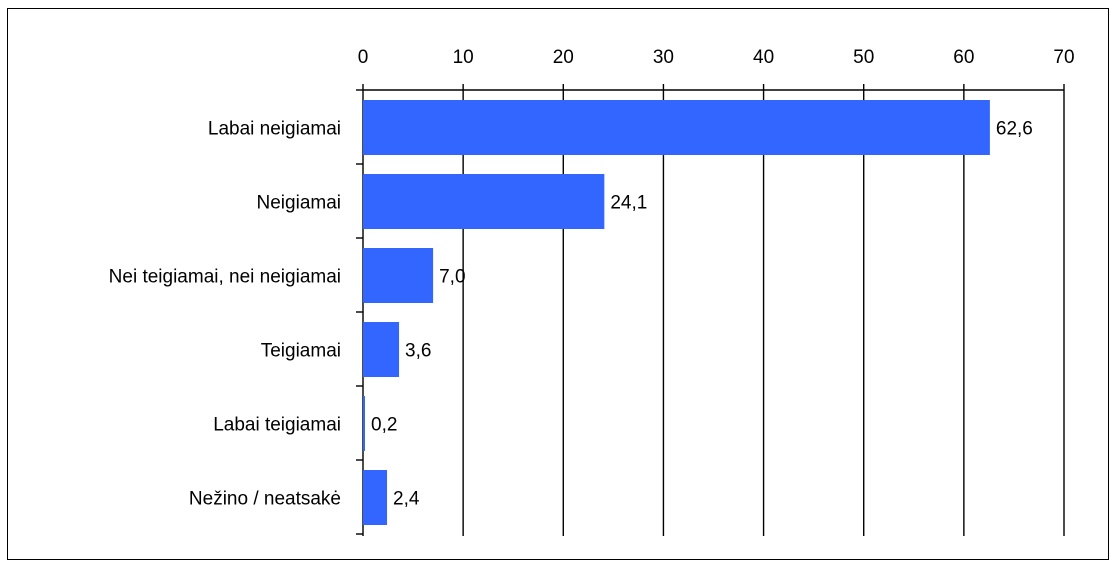 The height and width of the screenshot is (568, 1117). I want to click on category-label: Nežino / neatsakė, so click(265, 499).